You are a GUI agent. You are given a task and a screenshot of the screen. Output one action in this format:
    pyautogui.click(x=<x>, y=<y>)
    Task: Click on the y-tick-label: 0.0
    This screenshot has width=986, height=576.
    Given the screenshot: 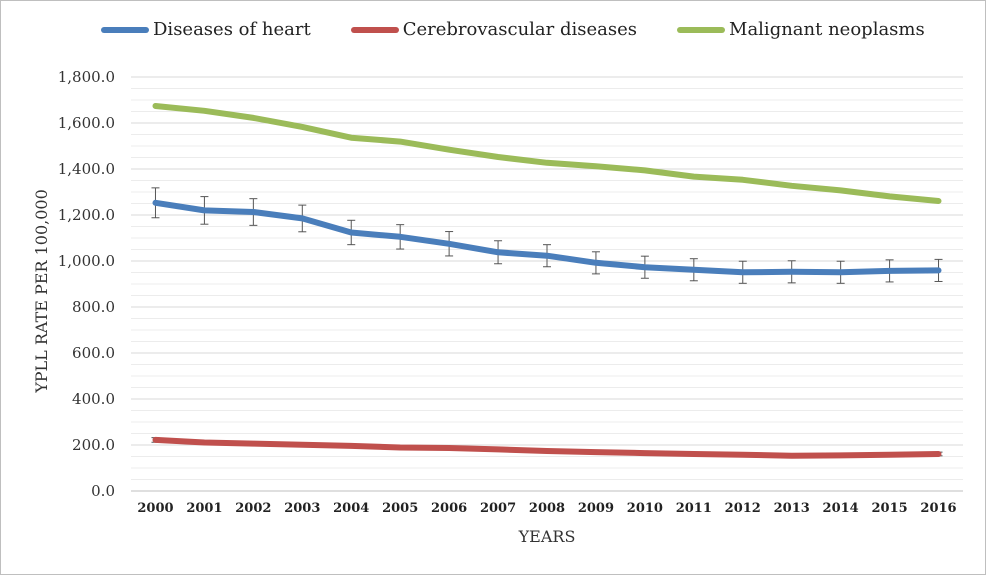 What is the action you would take?
    pyautogui.click(x=103, y=491)
    